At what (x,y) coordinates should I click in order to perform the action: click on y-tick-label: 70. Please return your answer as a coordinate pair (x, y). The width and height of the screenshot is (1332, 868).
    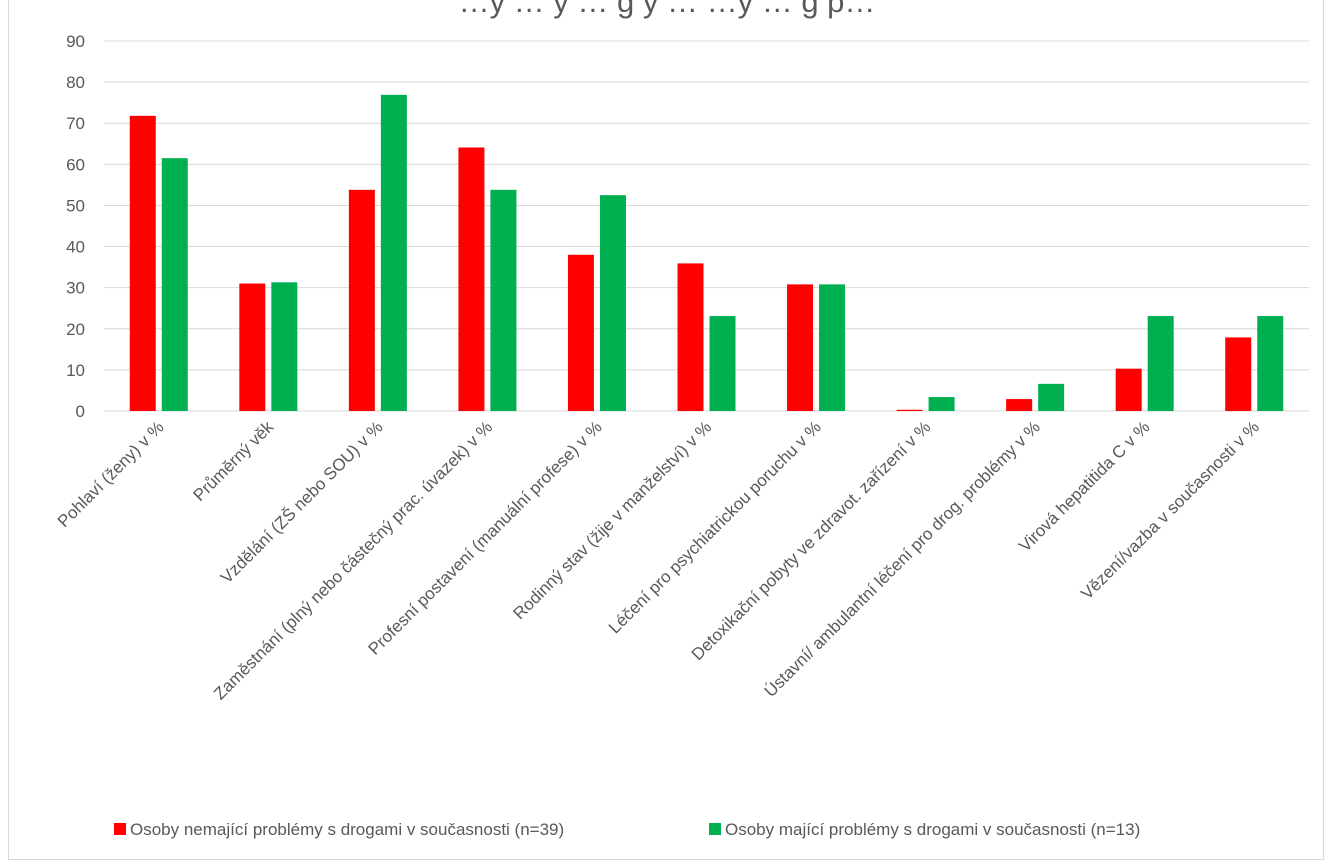
    Looking at the image, I should click on (75, 123).